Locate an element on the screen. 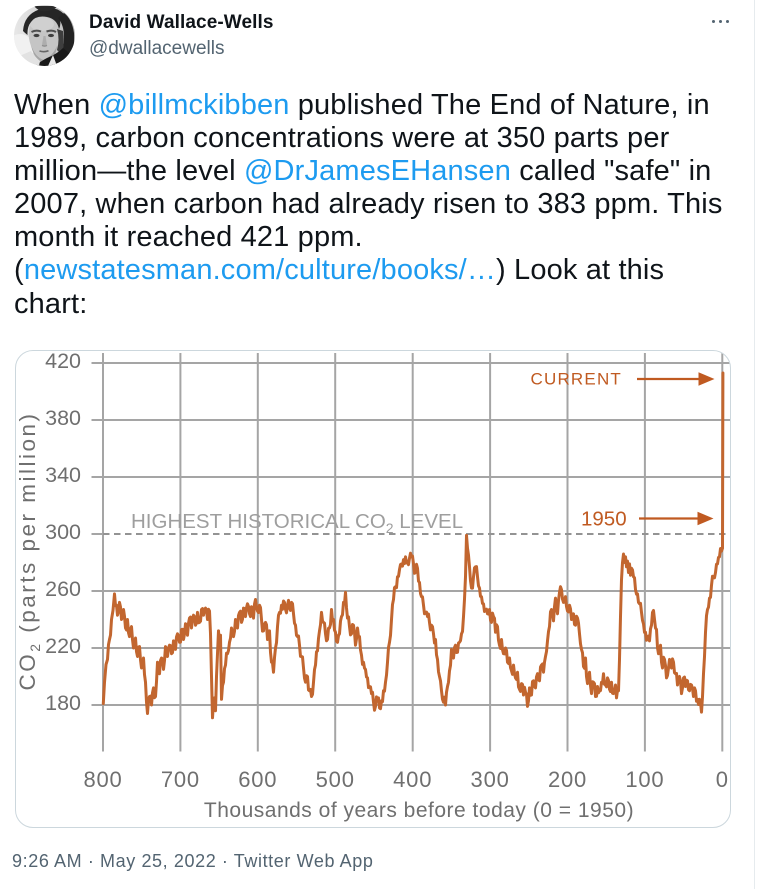 The height and width of the screenshot is (889, 768). svg-text: 600 is located at coordinates (257, 779).